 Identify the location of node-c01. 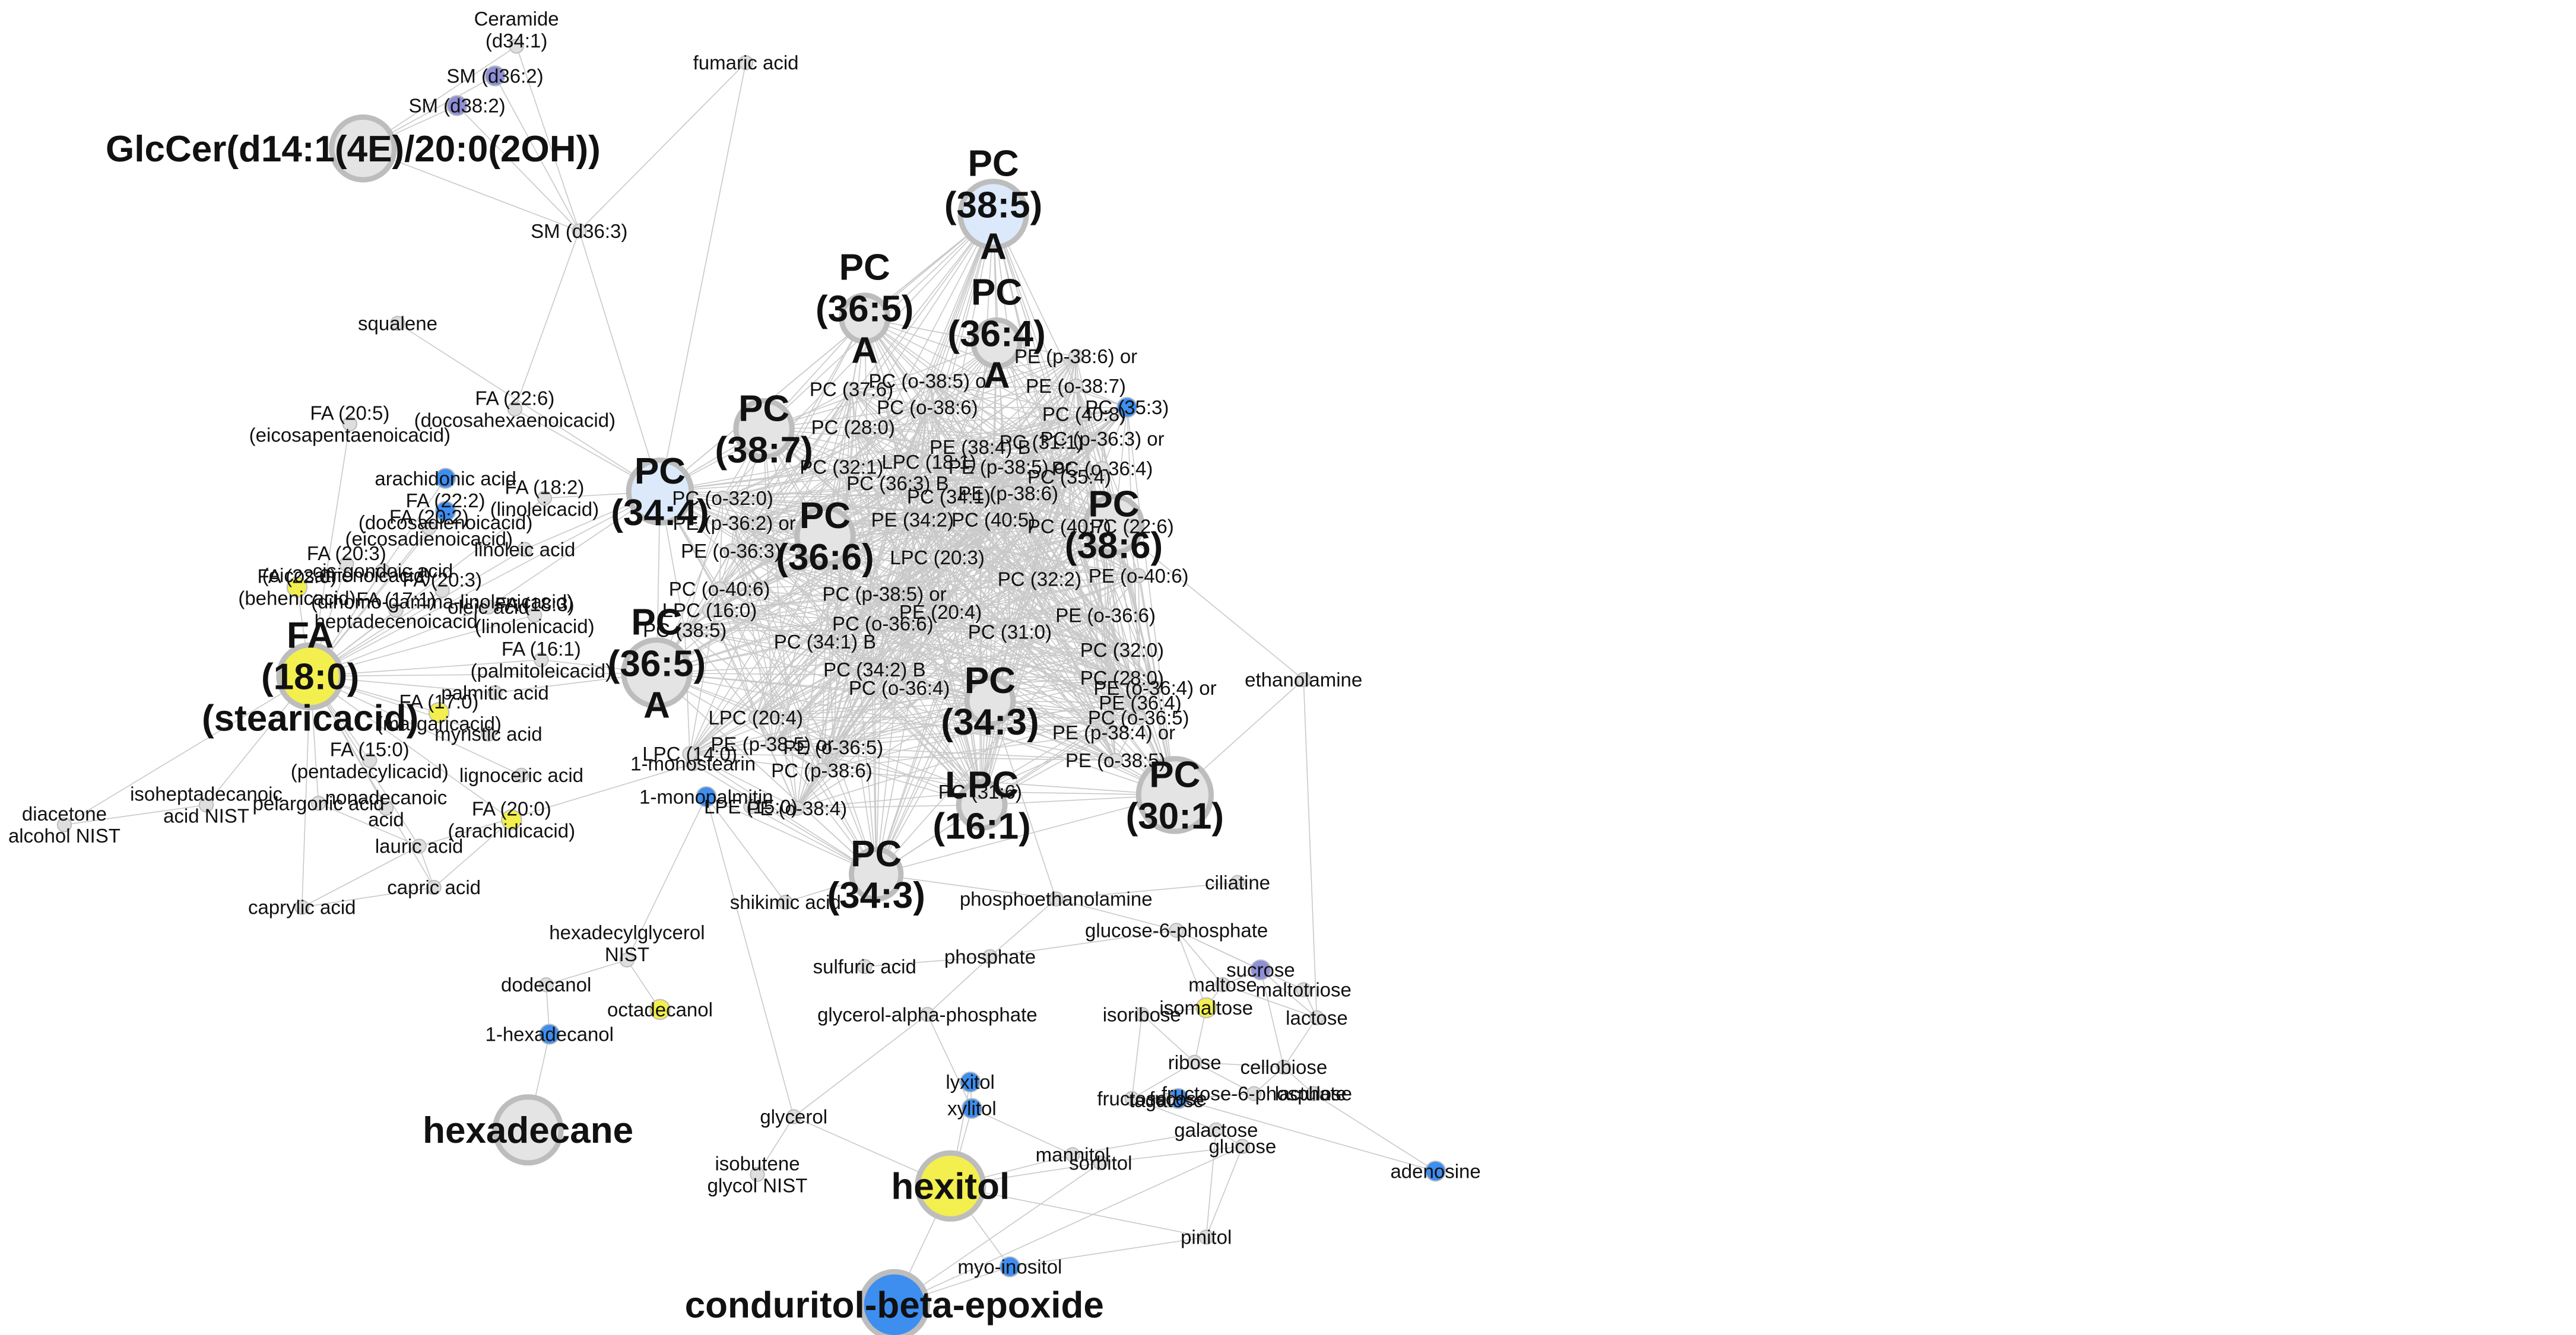
(1076, 356).